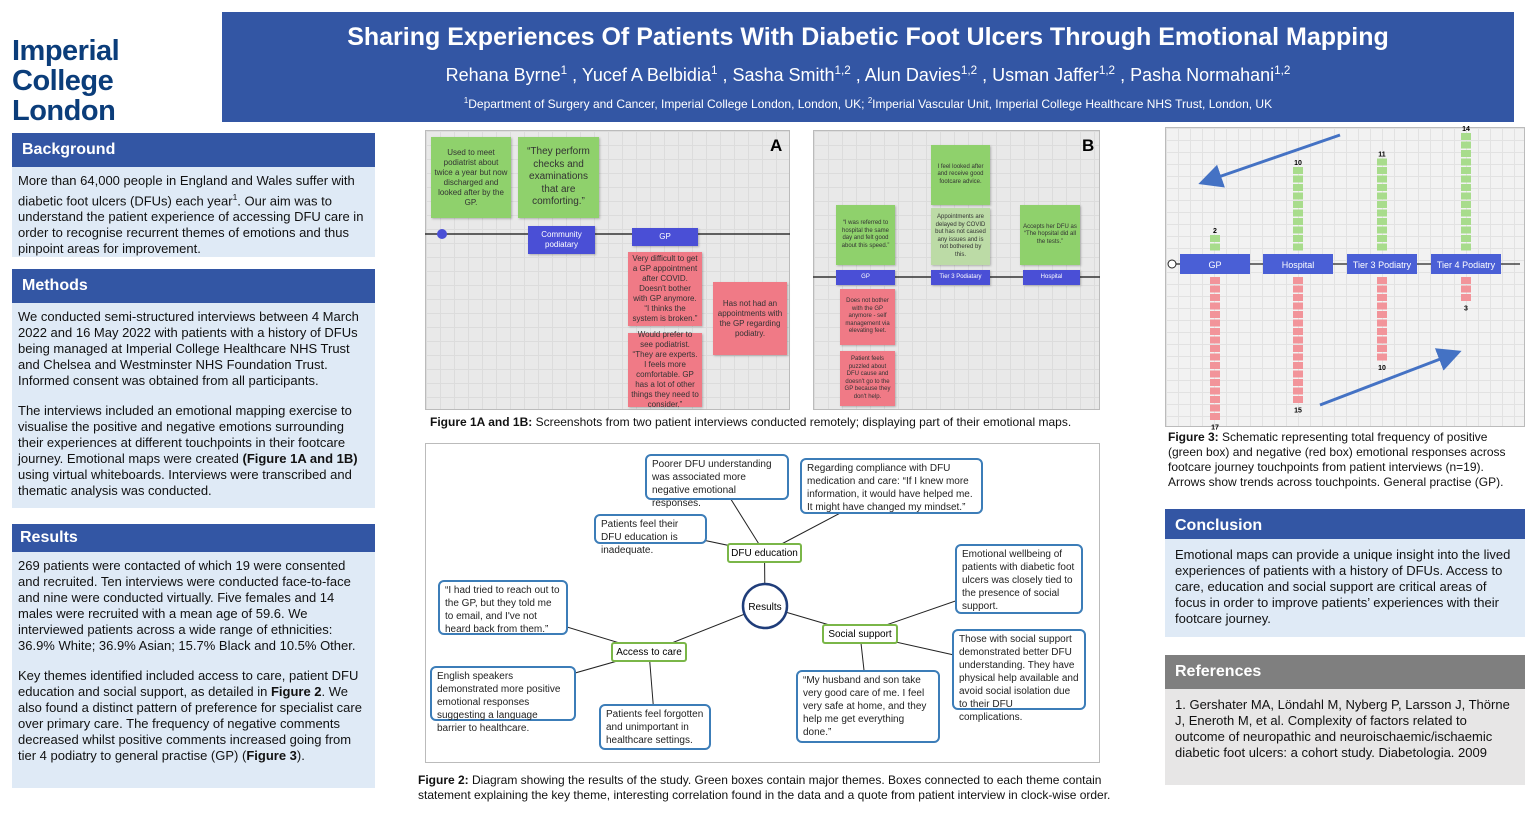 This screenshot has width=1536, height=821. Describe the element at coordinates (905, 75) in the screenshot. I see `author-name: , Alun Davies` at that location.